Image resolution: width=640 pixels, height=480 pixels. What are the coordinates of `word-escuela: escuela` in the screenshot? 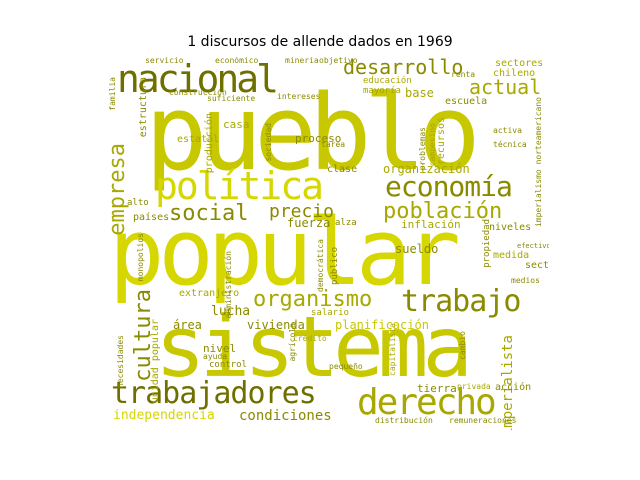 It's located at (466, 101).